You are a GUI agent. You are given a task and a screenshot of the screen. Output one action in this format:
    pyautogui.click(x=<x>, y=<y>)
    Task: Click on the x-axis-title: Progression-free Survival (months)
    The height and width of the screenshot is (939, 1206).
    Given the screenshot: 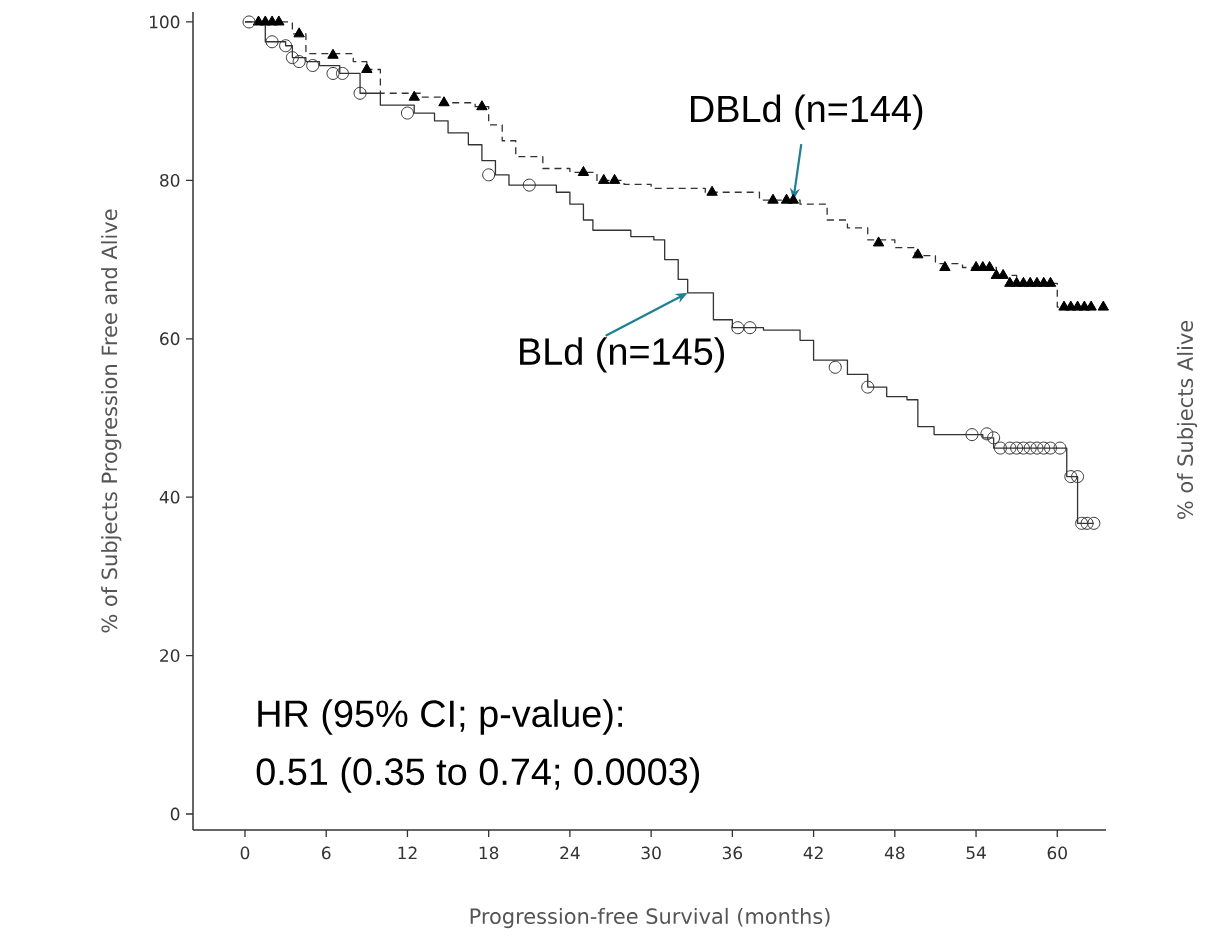 What is the action you would take?
    pyautogui.click(x=650, y=918)
    